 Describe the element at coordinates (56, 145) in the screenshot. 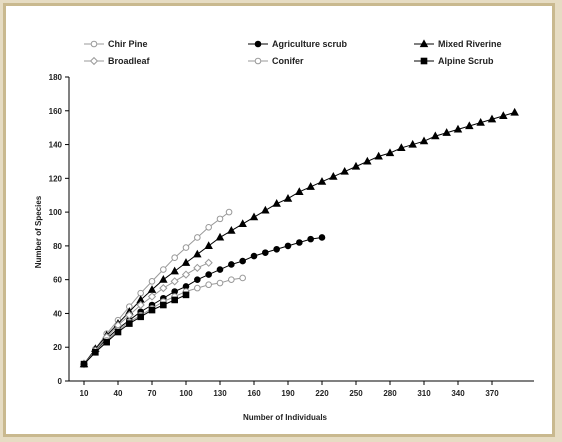

I see `y-tick-label: 140` at that location.